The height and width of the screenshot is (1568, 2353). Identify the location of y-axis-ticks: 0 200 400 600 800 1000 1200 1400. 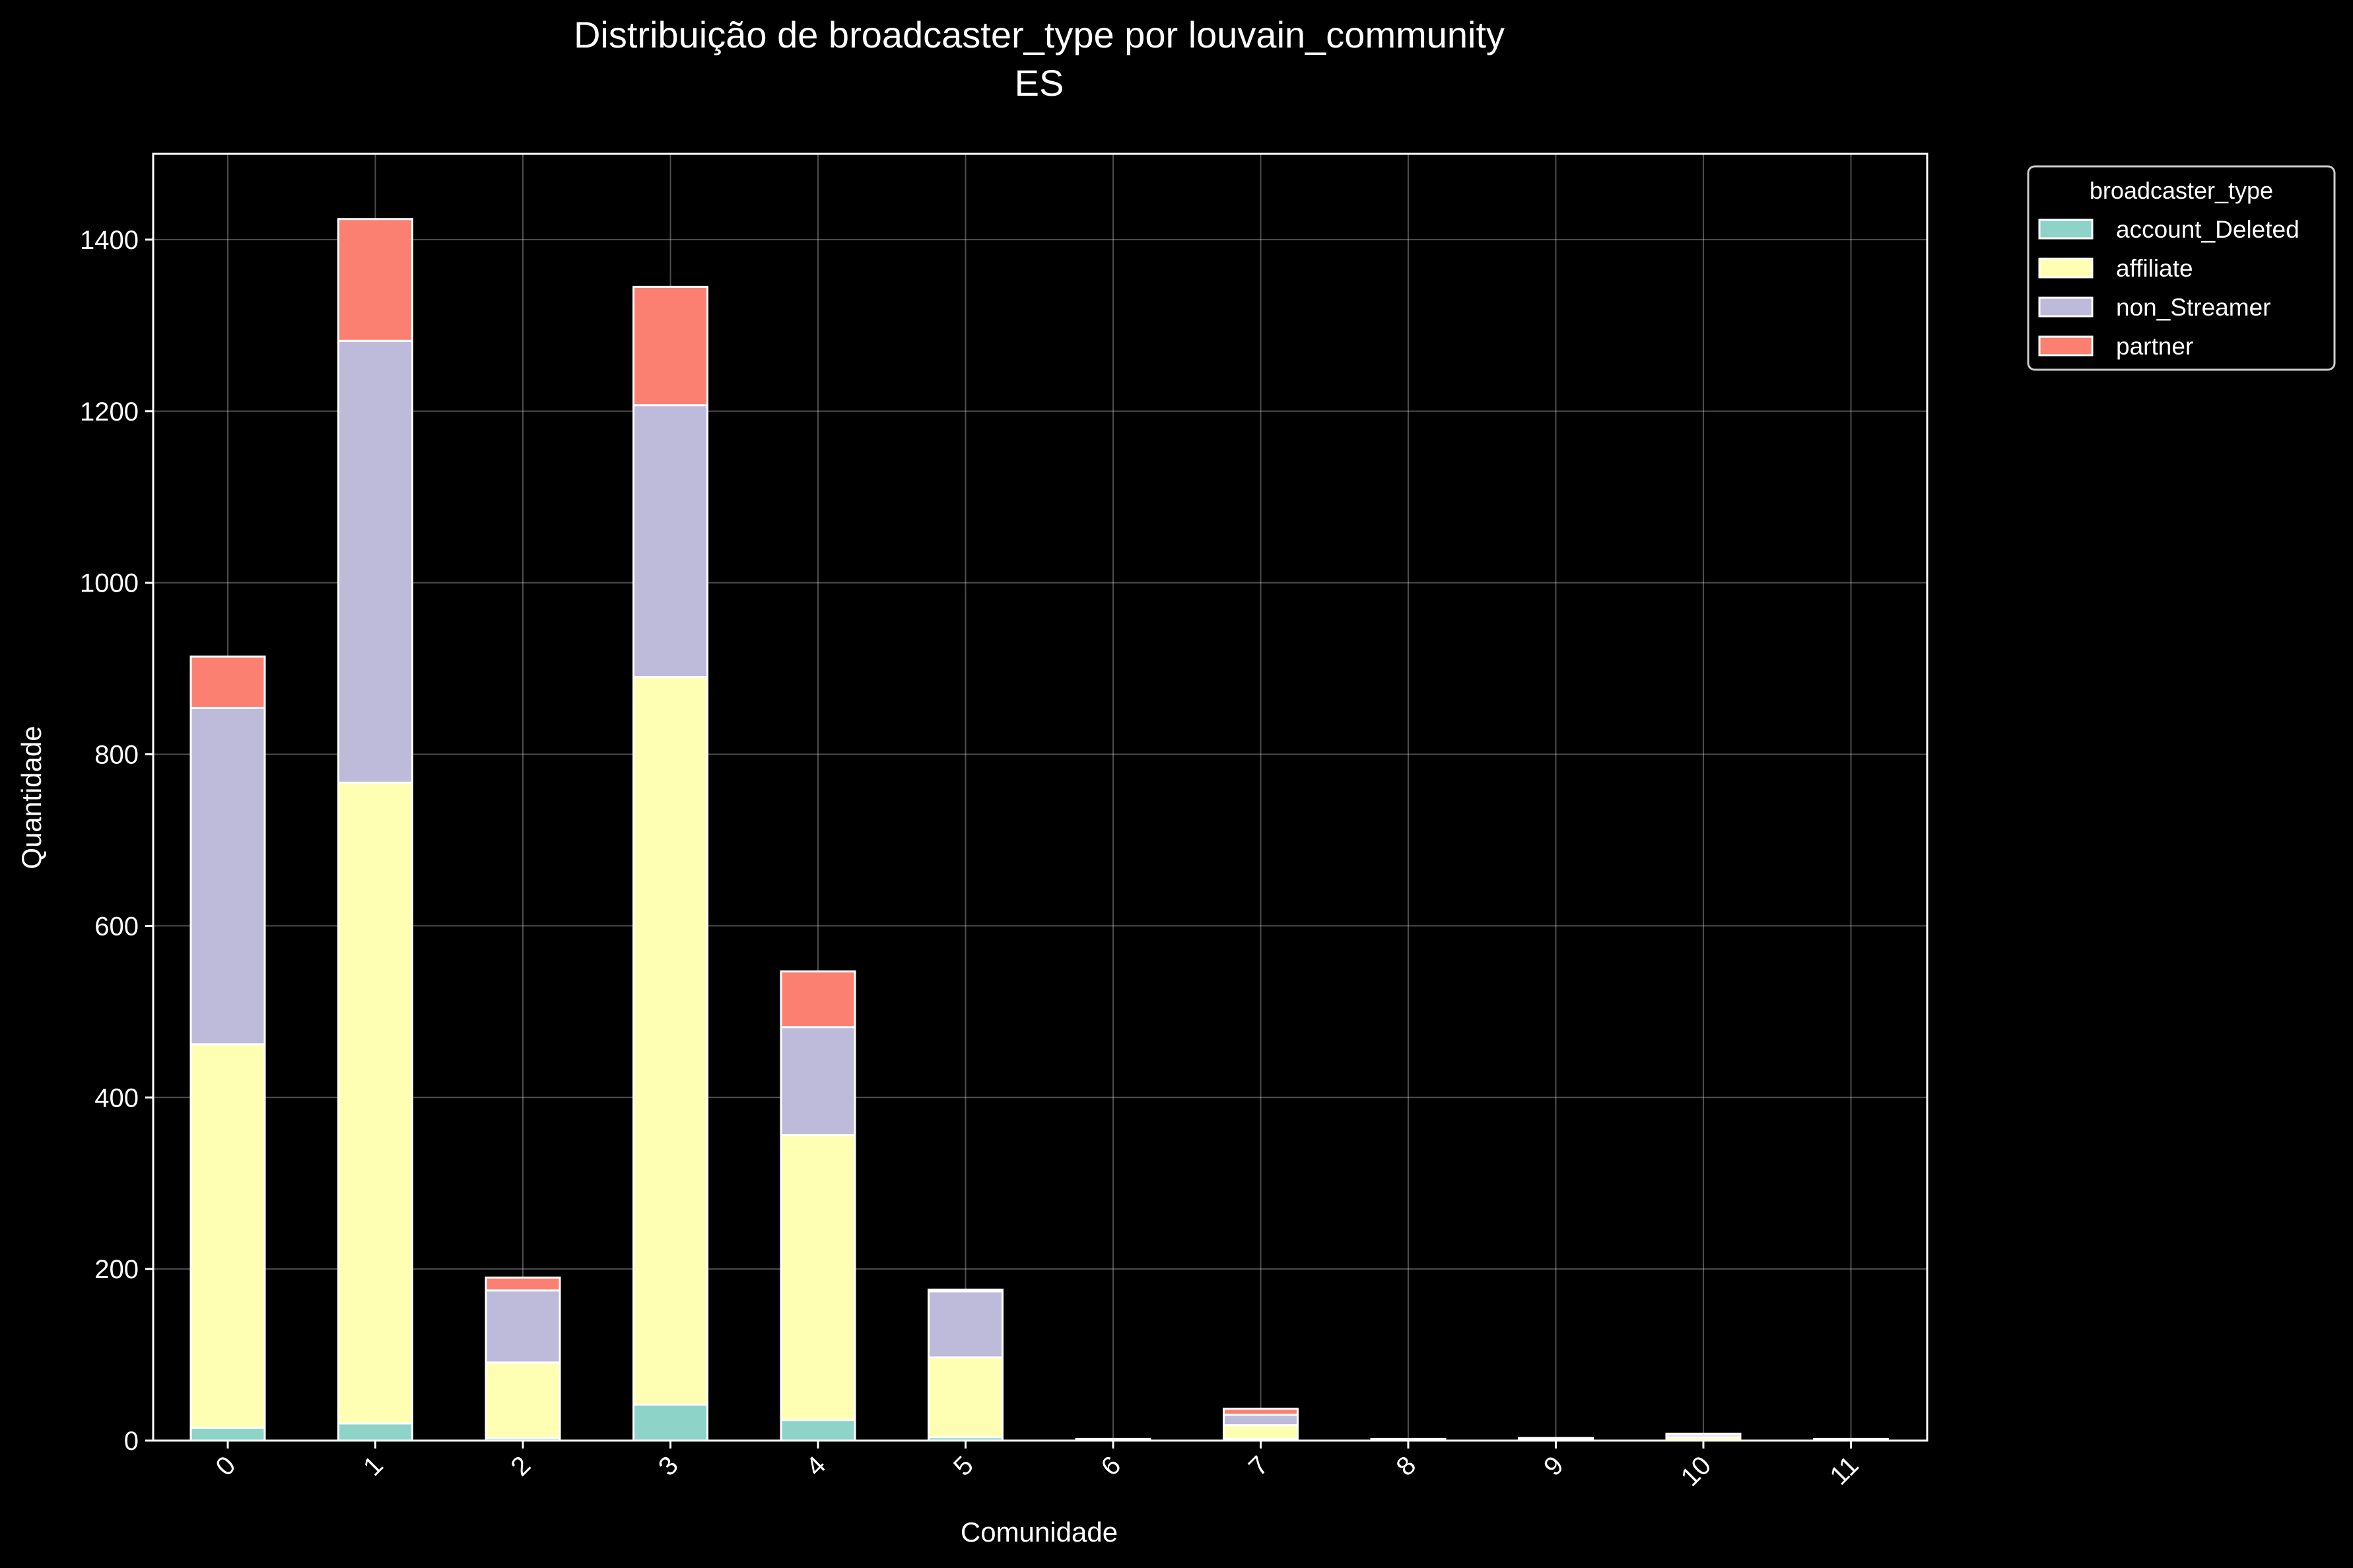
(116, 841).